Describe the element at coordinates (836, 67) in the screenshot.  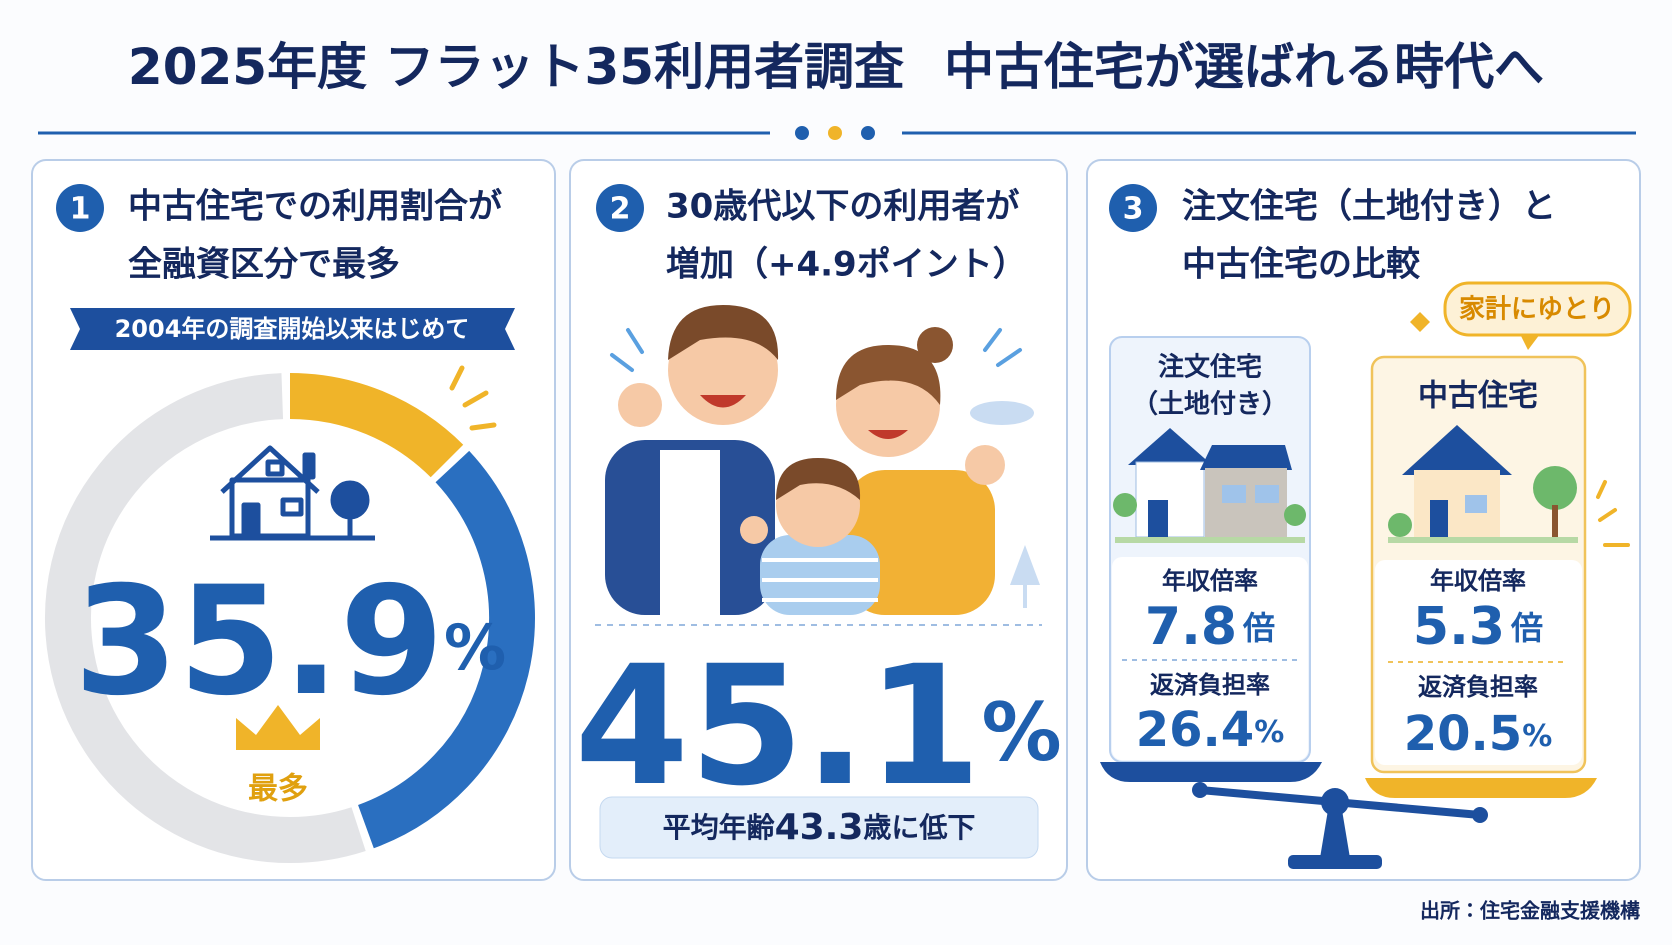
I see `title: 2025年度 フラット35利用者調査 中古住宅が選ばれる時代へ` at that location.